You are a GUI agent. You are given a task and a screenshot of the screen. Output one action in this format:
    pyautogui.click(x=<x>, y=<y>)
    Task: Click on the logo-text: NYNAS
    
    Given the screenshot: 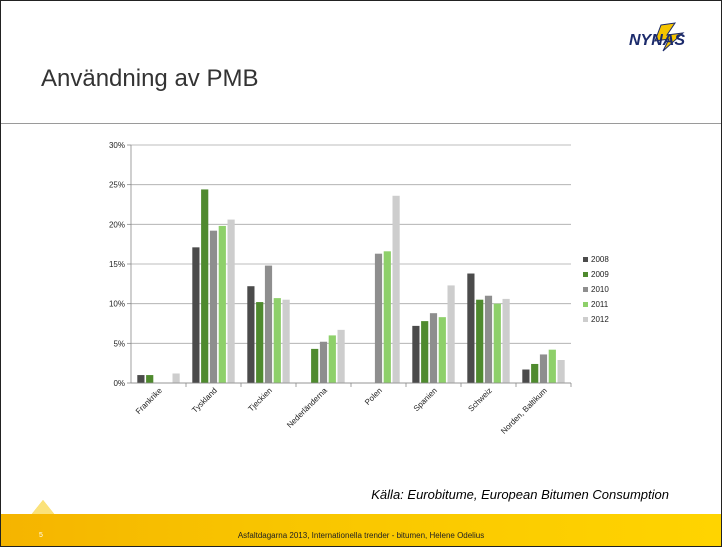 What is the action you would take?
    pyautogui.click(x=657, y=40)
    